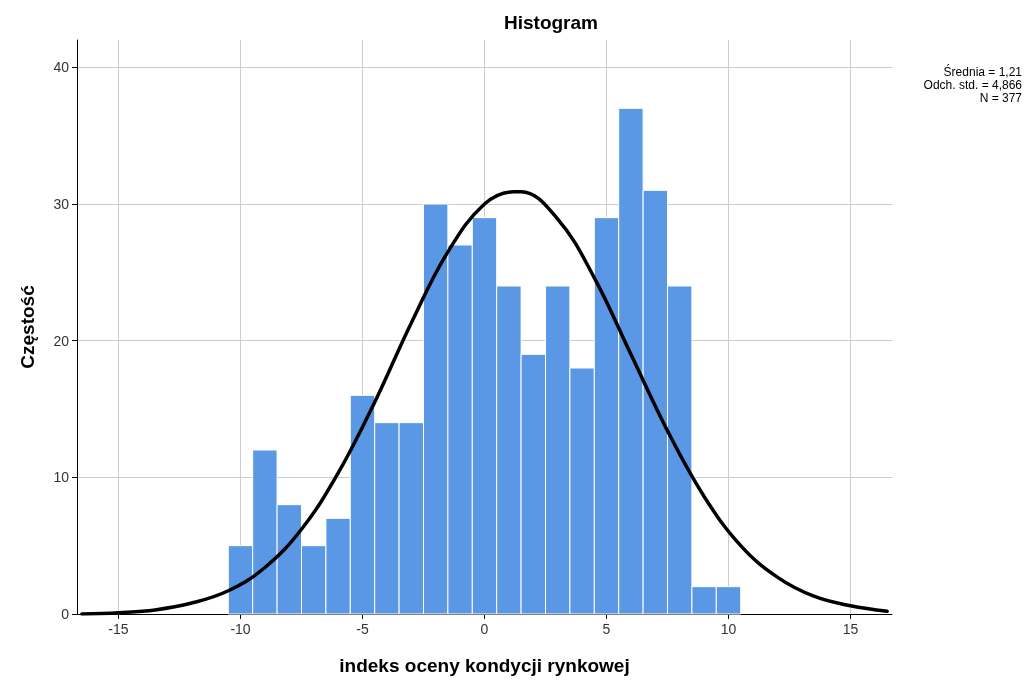 The width and height of the screenshot is (1032, 684). I want to click on x-axis-title: indeks oceny kondycji rynkowej, so click(484, 665).